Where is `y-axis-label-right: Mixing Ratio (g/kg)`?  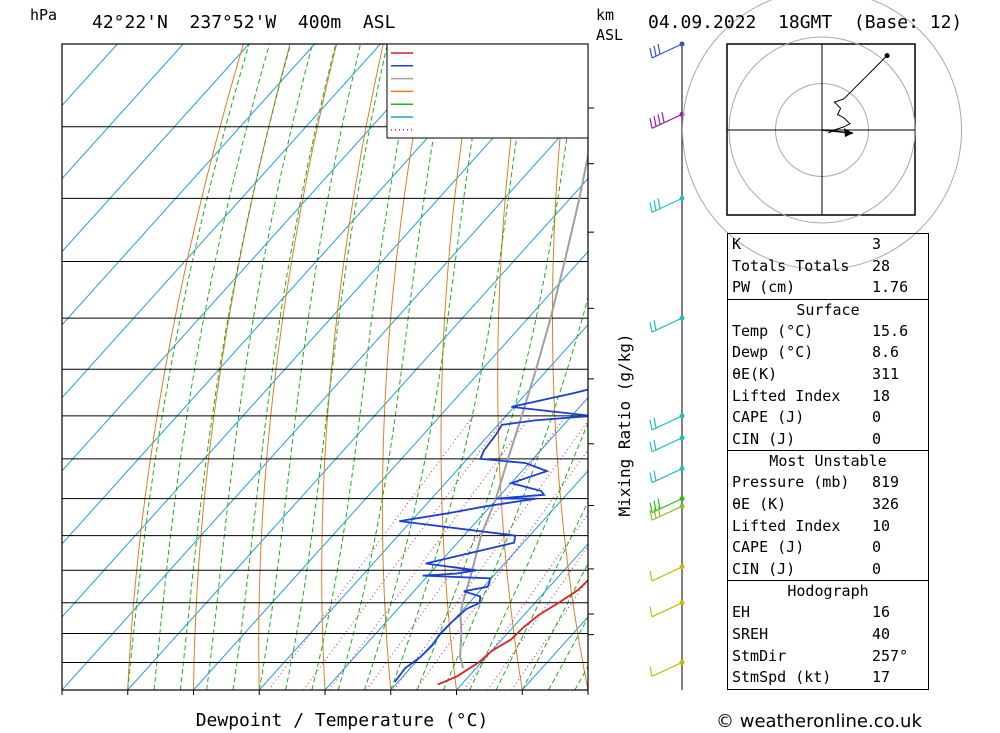 y-axis-label-right: Mixing Ratio (g/kg) is located at coordinates (624, 424).